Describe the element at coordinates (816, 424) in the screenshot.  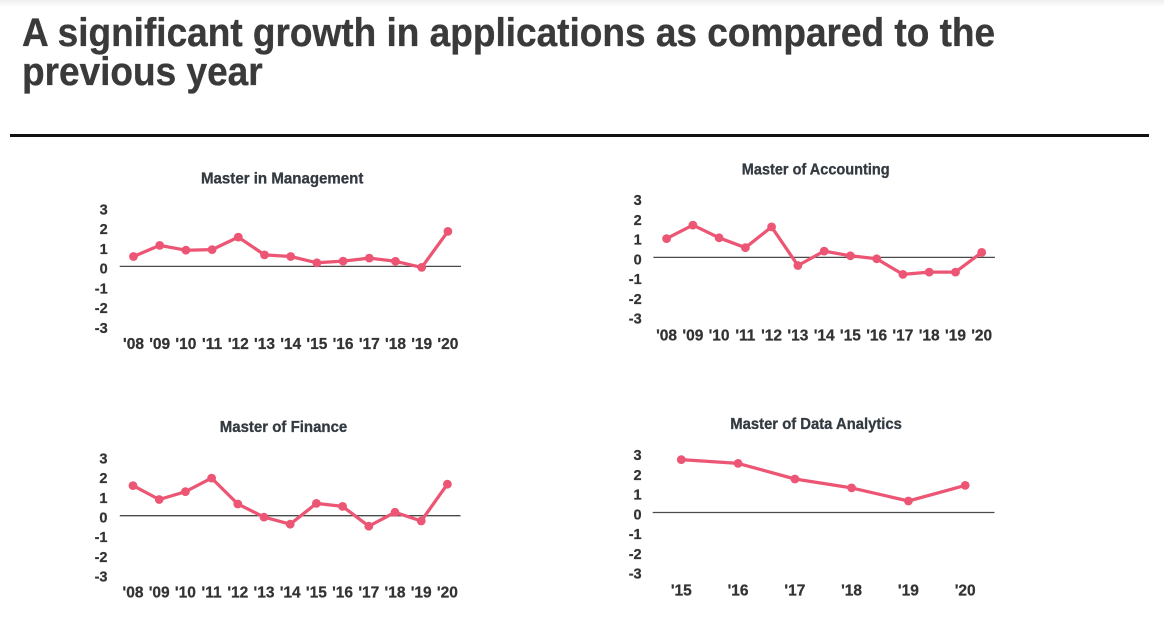
I see `svg-text: Master of Data Analytics` at that location.